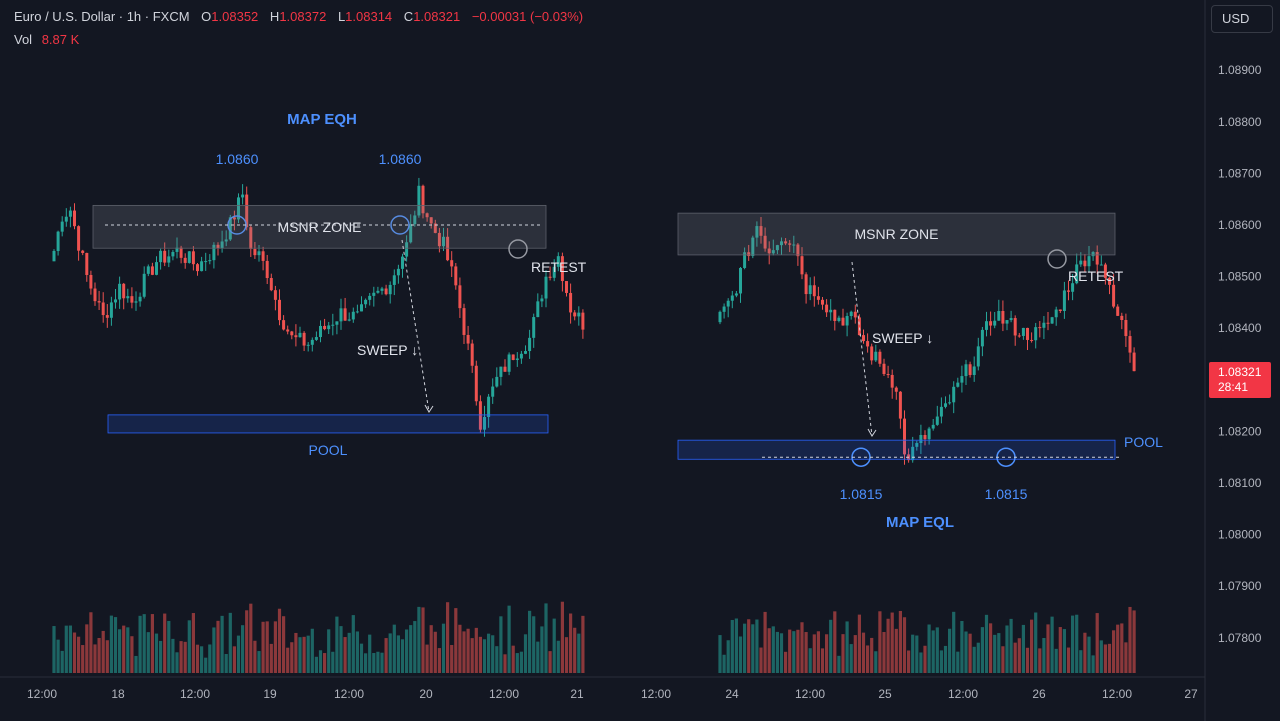 Image resolution: width=1280 pixels, height=721 pixels. I want to click on time-tick-label: 19, so click(270, 694).